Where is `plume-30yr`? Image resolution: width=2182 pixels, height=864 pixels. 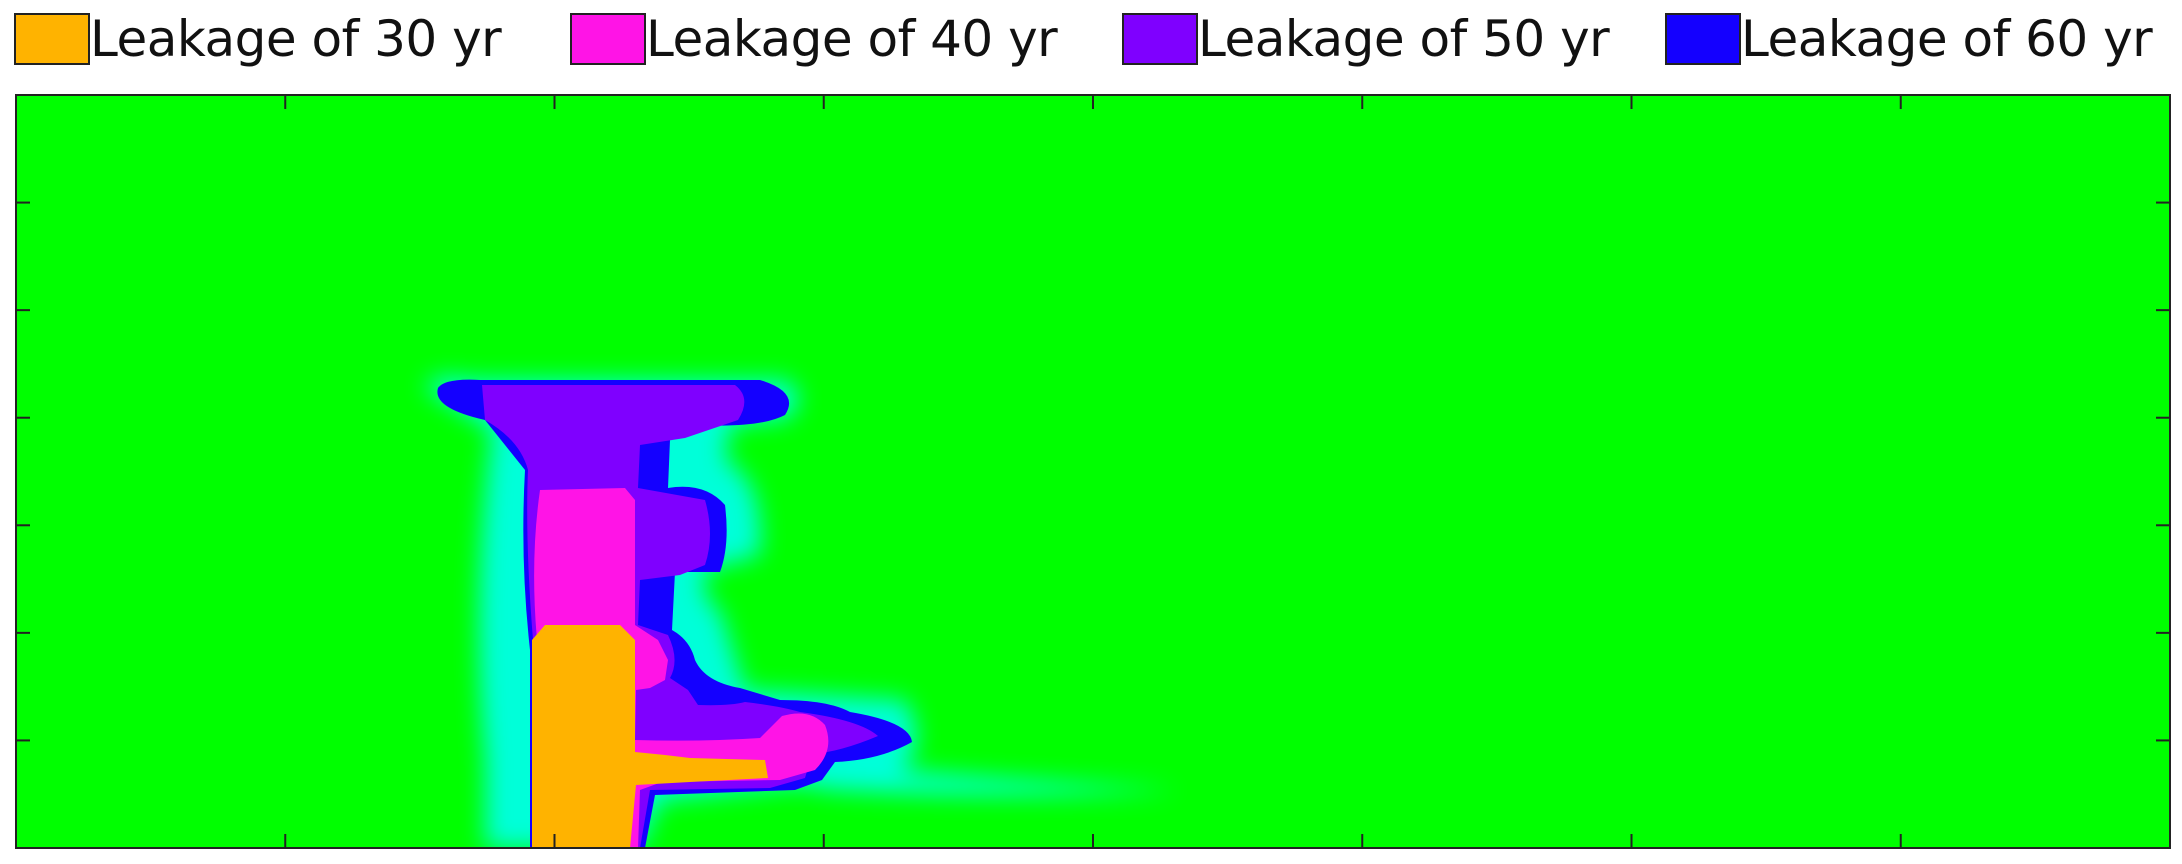
plume-30yr is located at coordinates (650, 736).